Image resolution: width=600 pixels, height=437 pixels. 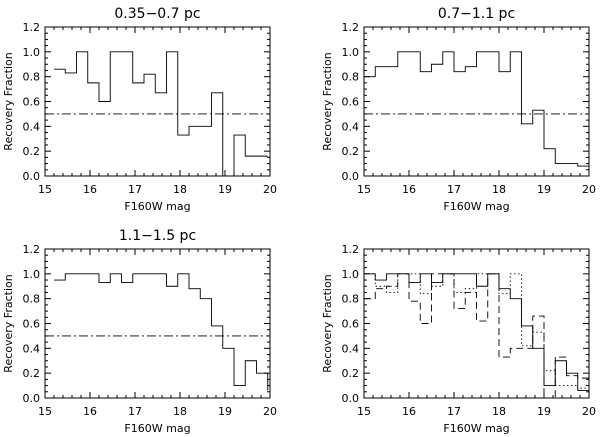 What do you see at coordinates (476, 14) in the screenshot?
I see `panel-title: 0.7−1.1 pc` at bounding box center [476, 14].